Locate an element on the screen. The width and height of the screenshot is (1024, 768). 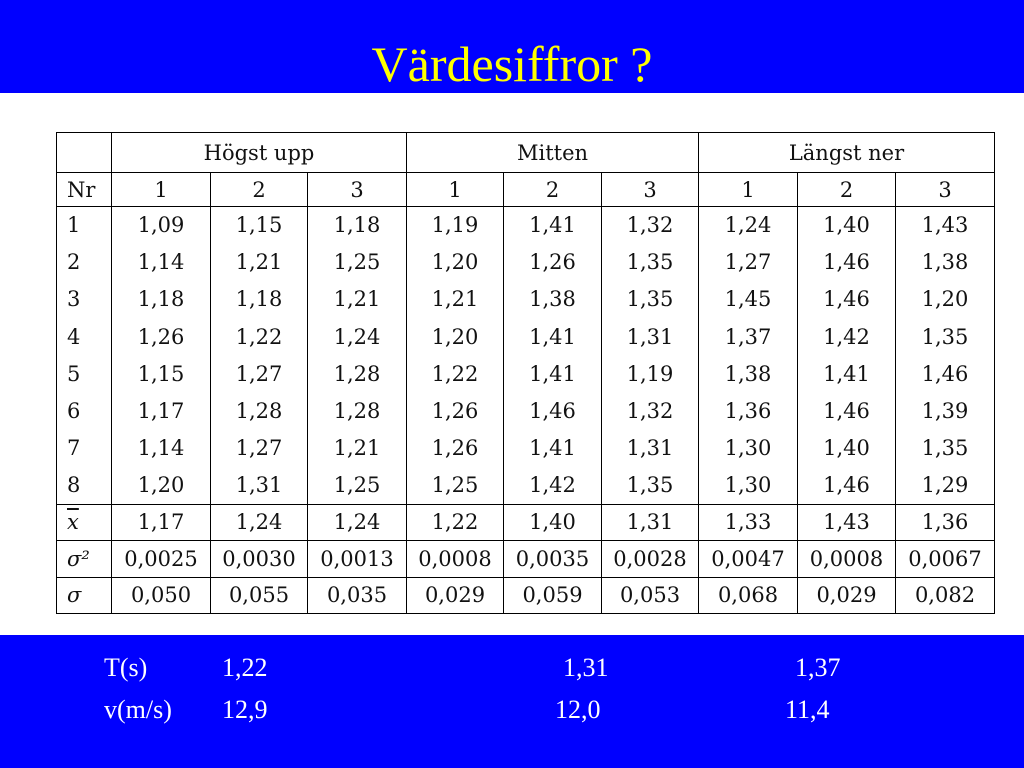
cell: 0,050 is located at coordinates (161, 595).